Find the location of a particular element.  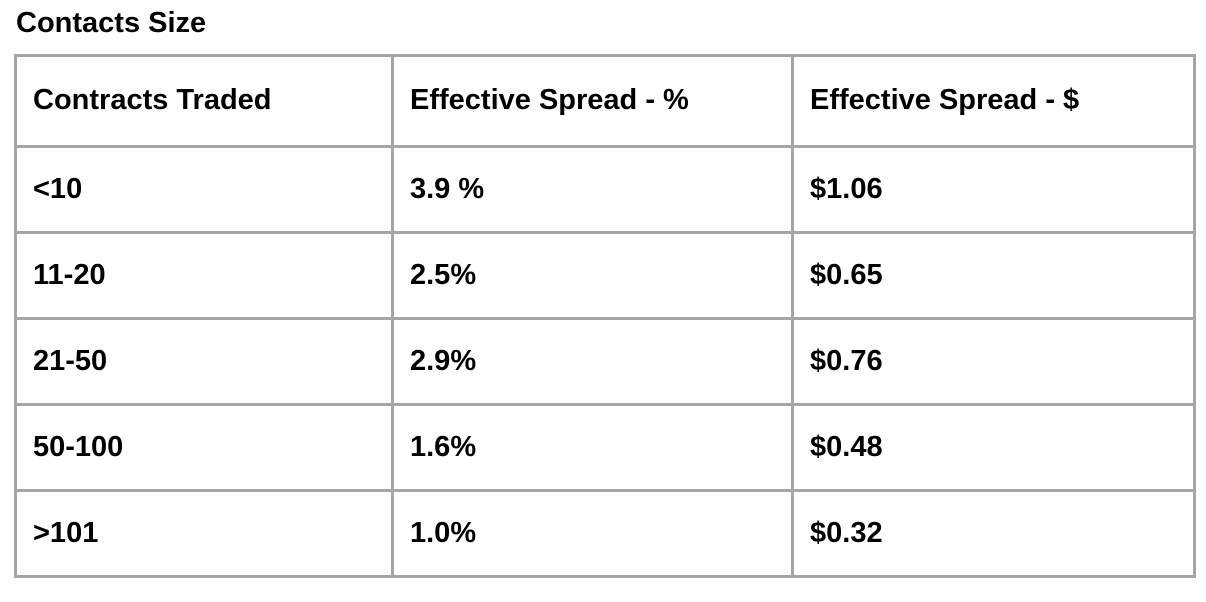

cell-effective-spread-usd: $0.76 is located at coordinates (993, 361).